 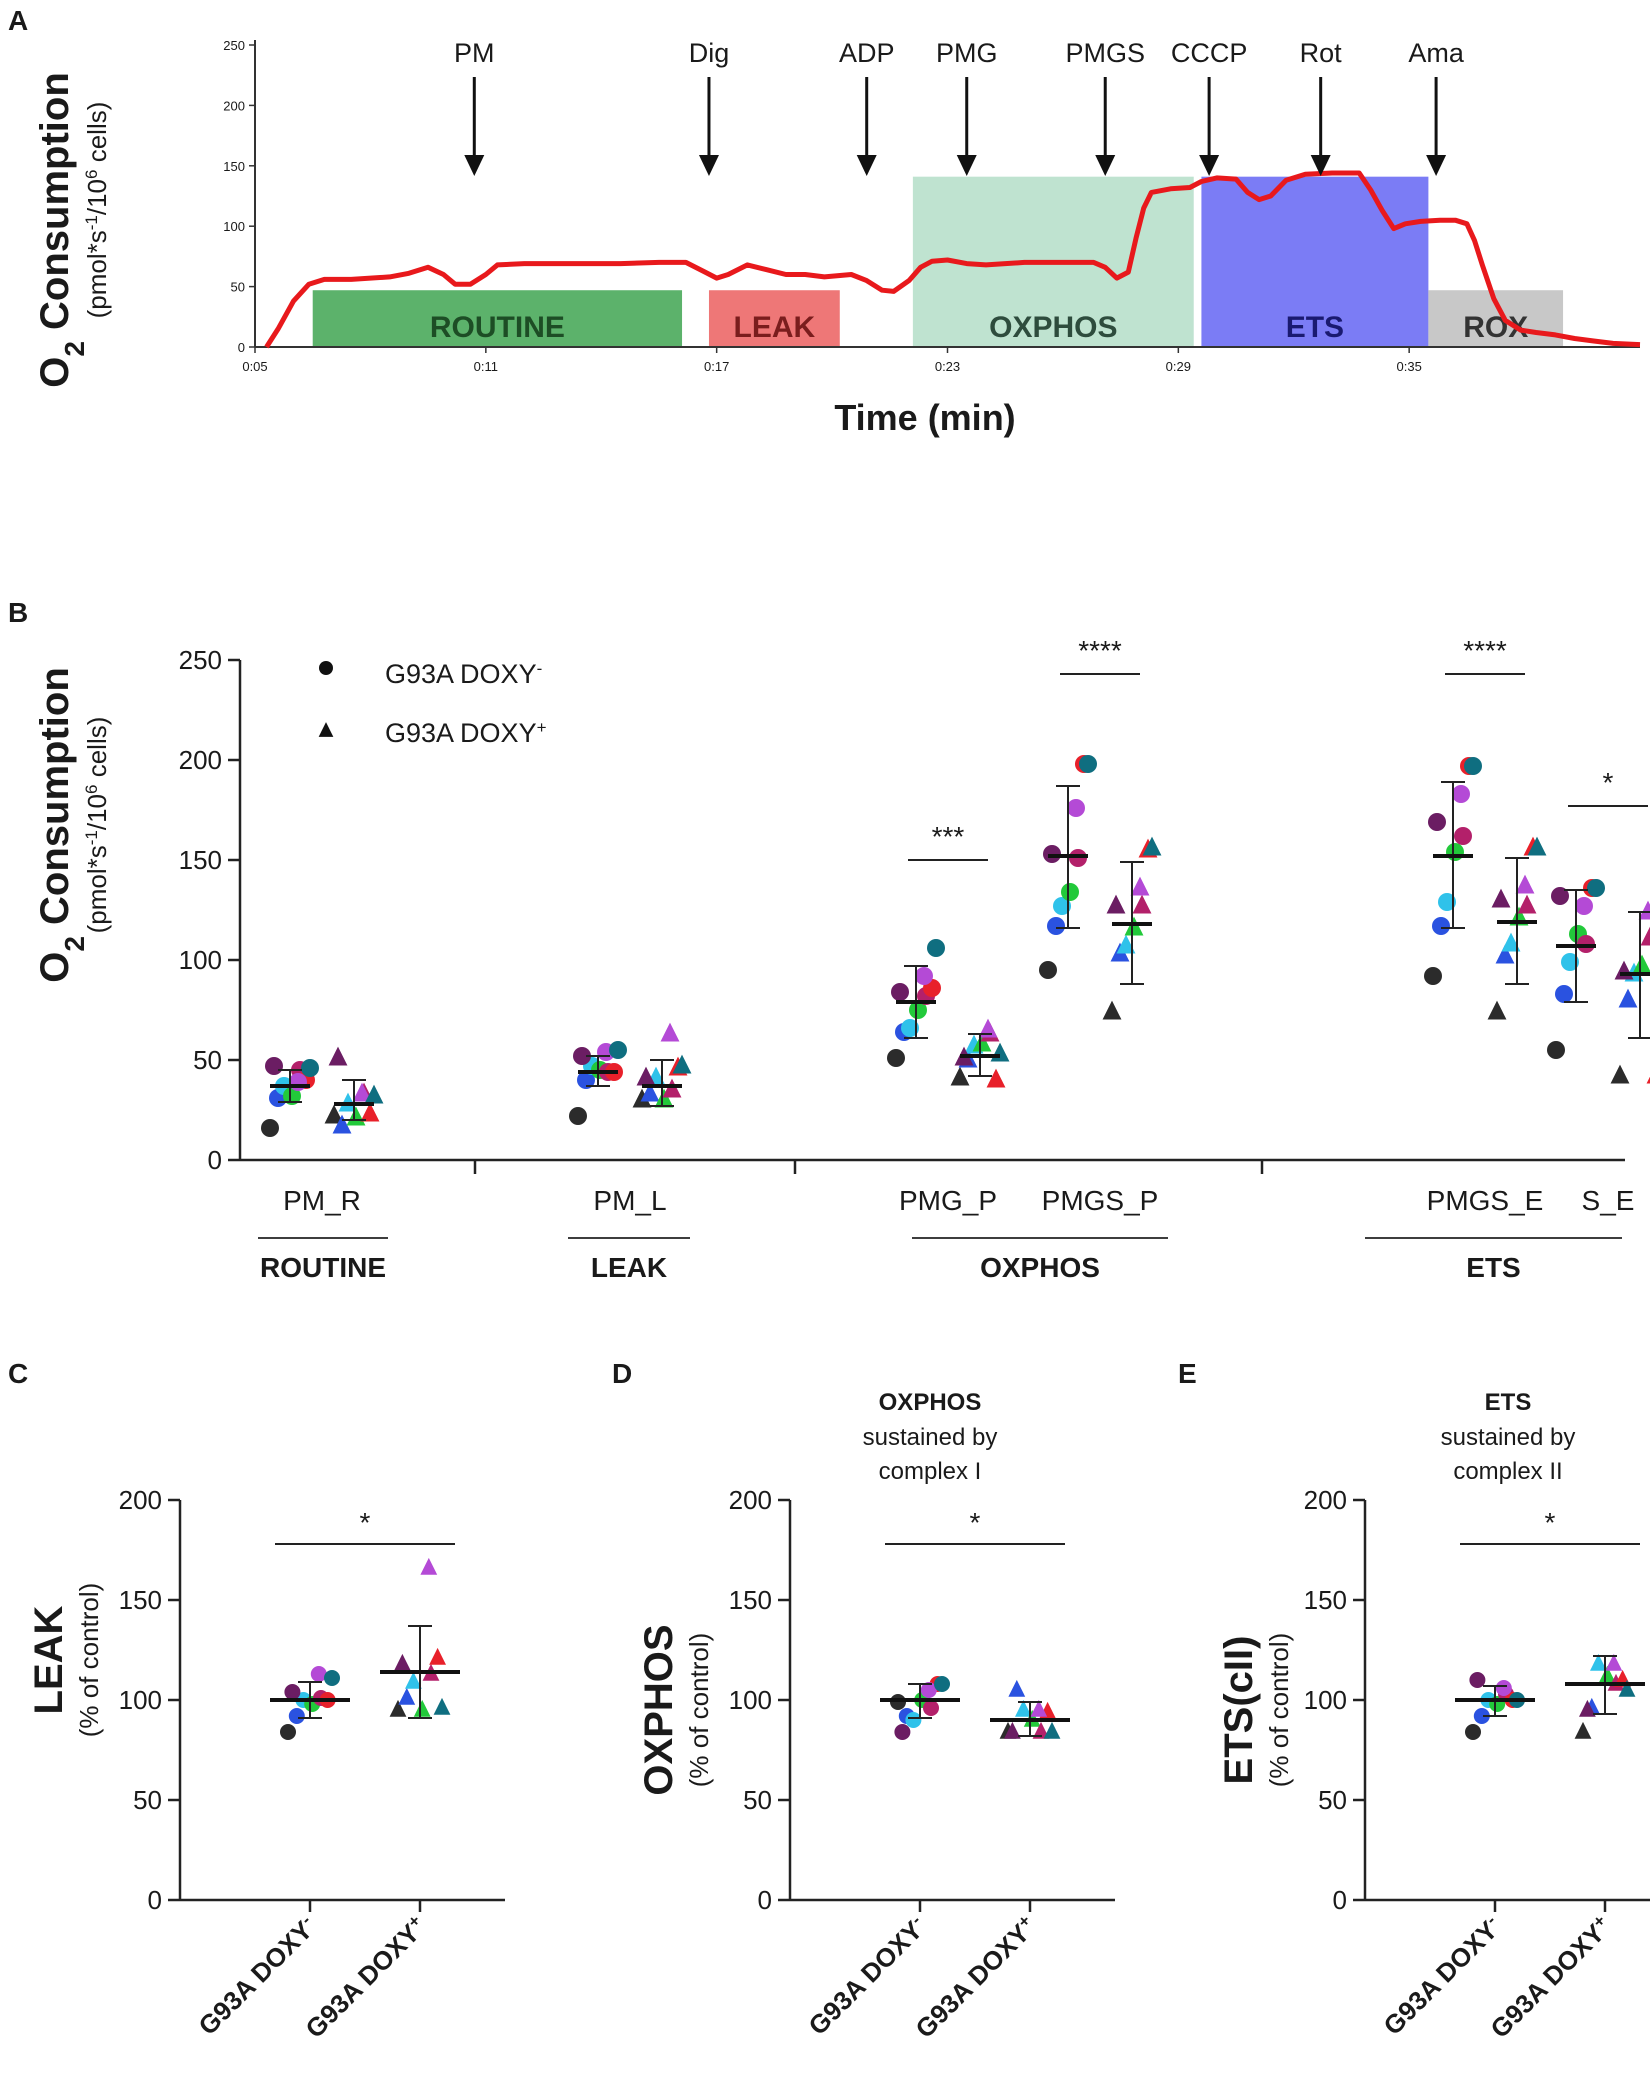 I want to click on x-tick-label: 0:11, so click(x=486, y=366).